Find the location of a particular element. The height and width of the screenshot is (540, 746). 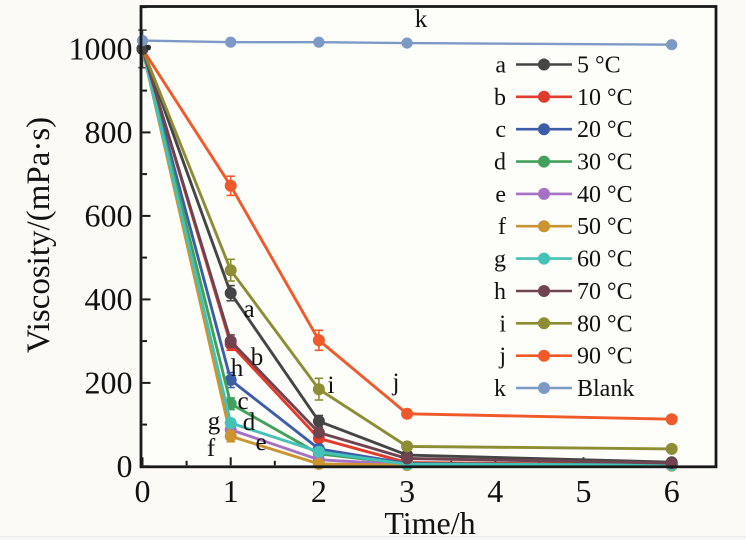

svg-text: 5 °C is located at coordinates (599, 66).